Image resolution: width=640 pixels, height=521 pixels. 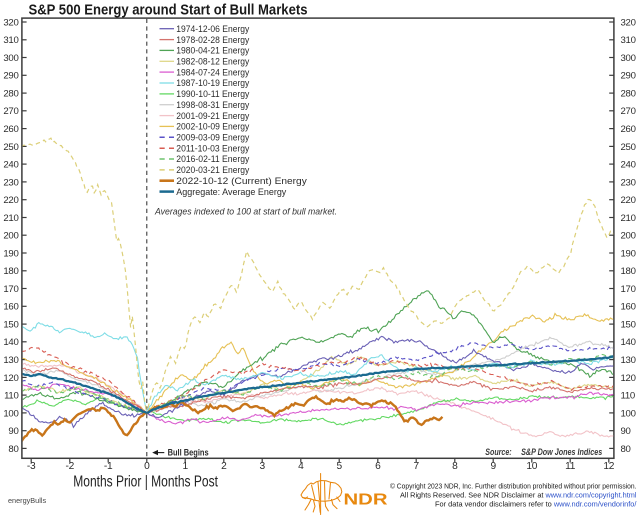 What do you see at coordinates (31, 466) in the screenshot?
I see `svg-text: -3` at bounding box center [31, 466].